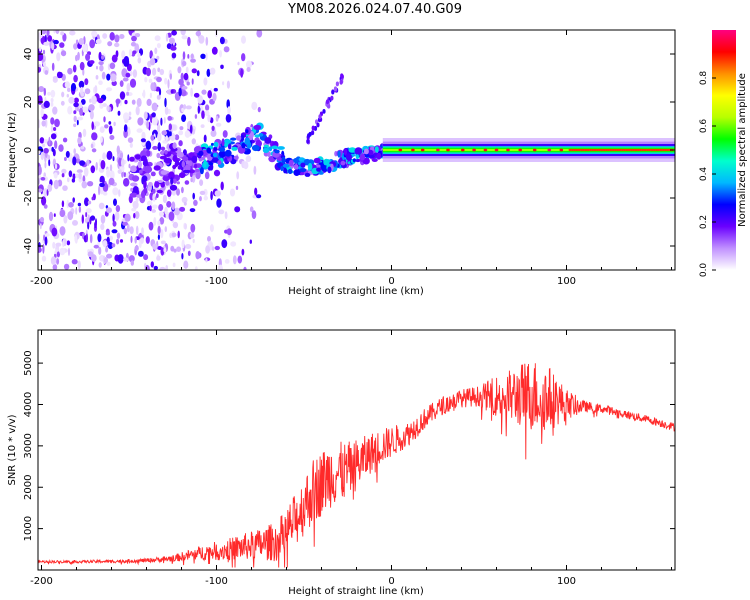 The width and height of the screenshot is (750, 600). I want to click on snr-y-axis-label: SNR (10 * v/v), so click(12, 449).